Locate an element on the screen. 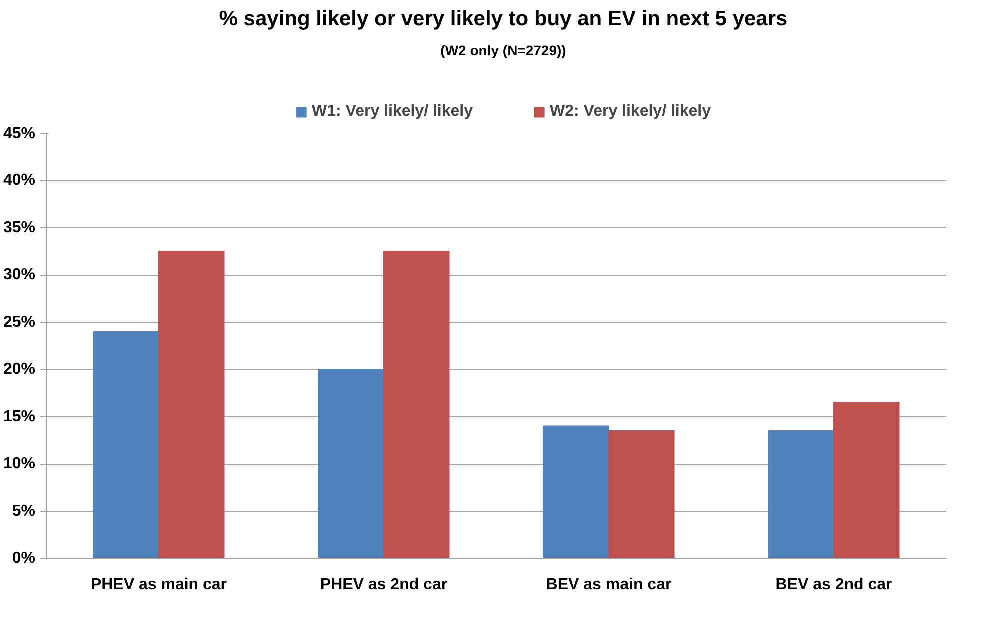  chart-title: % saying likely or very likely to buy an EV in next 5 years is located at coordinates (503, 19).